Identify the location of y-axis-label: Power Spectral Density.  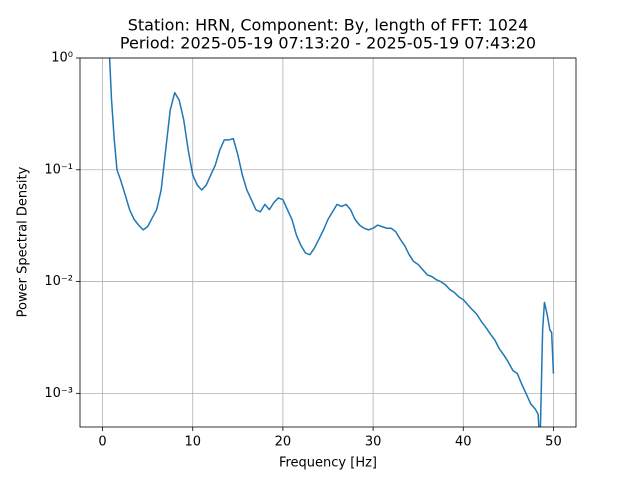
(23, 241).